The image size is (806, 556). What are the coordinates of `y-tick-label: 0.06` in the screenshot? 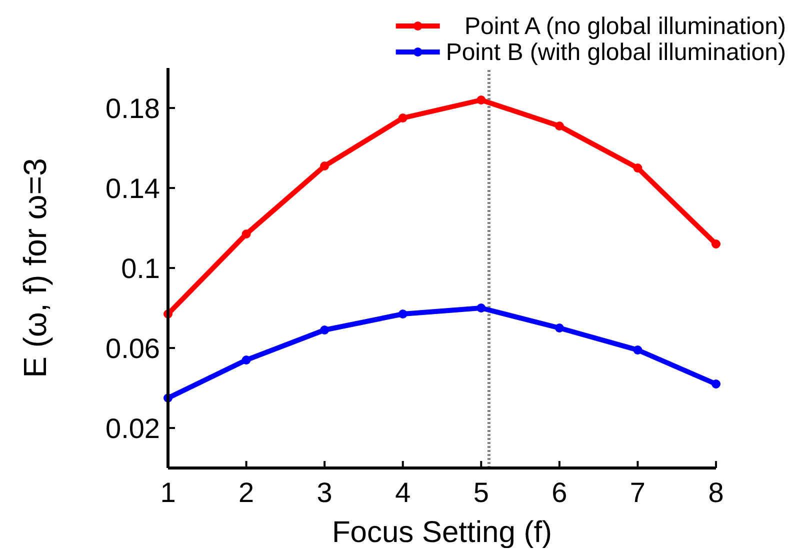 It's located at (133, 348).